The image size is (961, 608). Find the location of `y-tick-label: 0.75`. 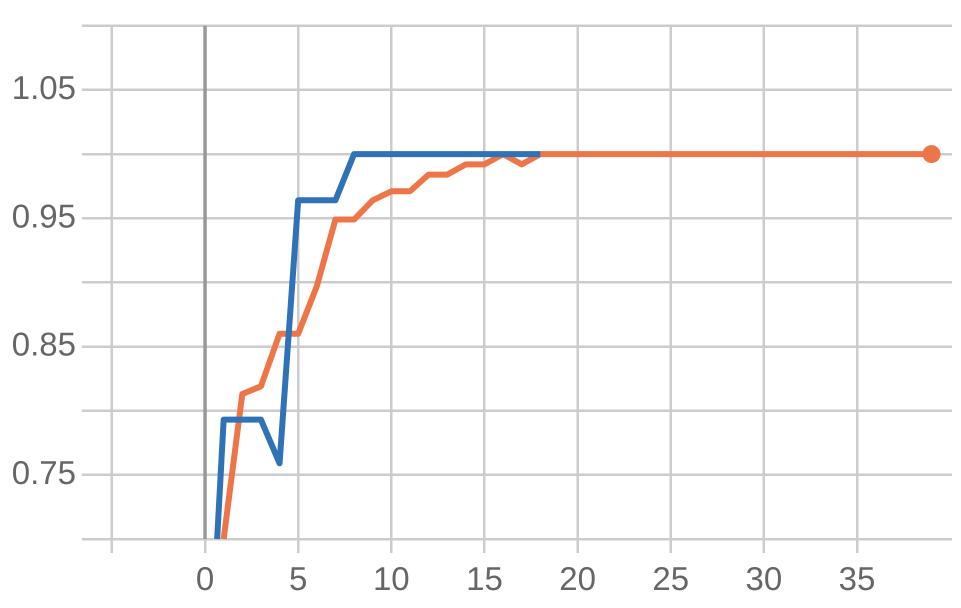

y-tick-label: 0.75 is located at coordinates (44, 472).